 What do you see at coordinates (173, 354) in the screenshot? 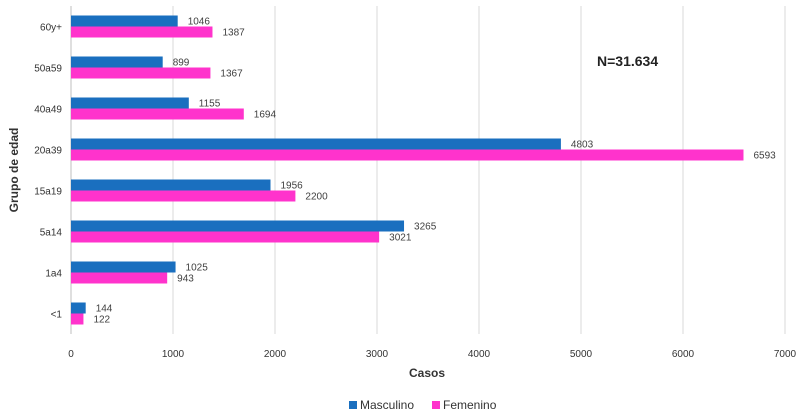
I see `x-tick-label: 1000` at bounding box center [173, 354].